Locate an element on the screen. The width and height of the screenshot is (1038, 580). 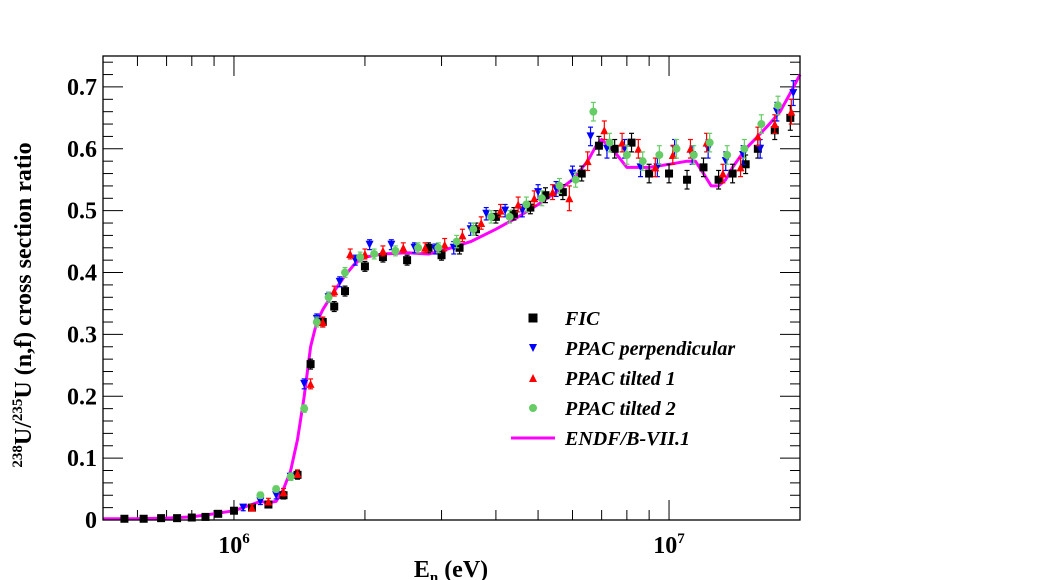
y-tick-label: 0.7 is located at coordinates (82, 88).